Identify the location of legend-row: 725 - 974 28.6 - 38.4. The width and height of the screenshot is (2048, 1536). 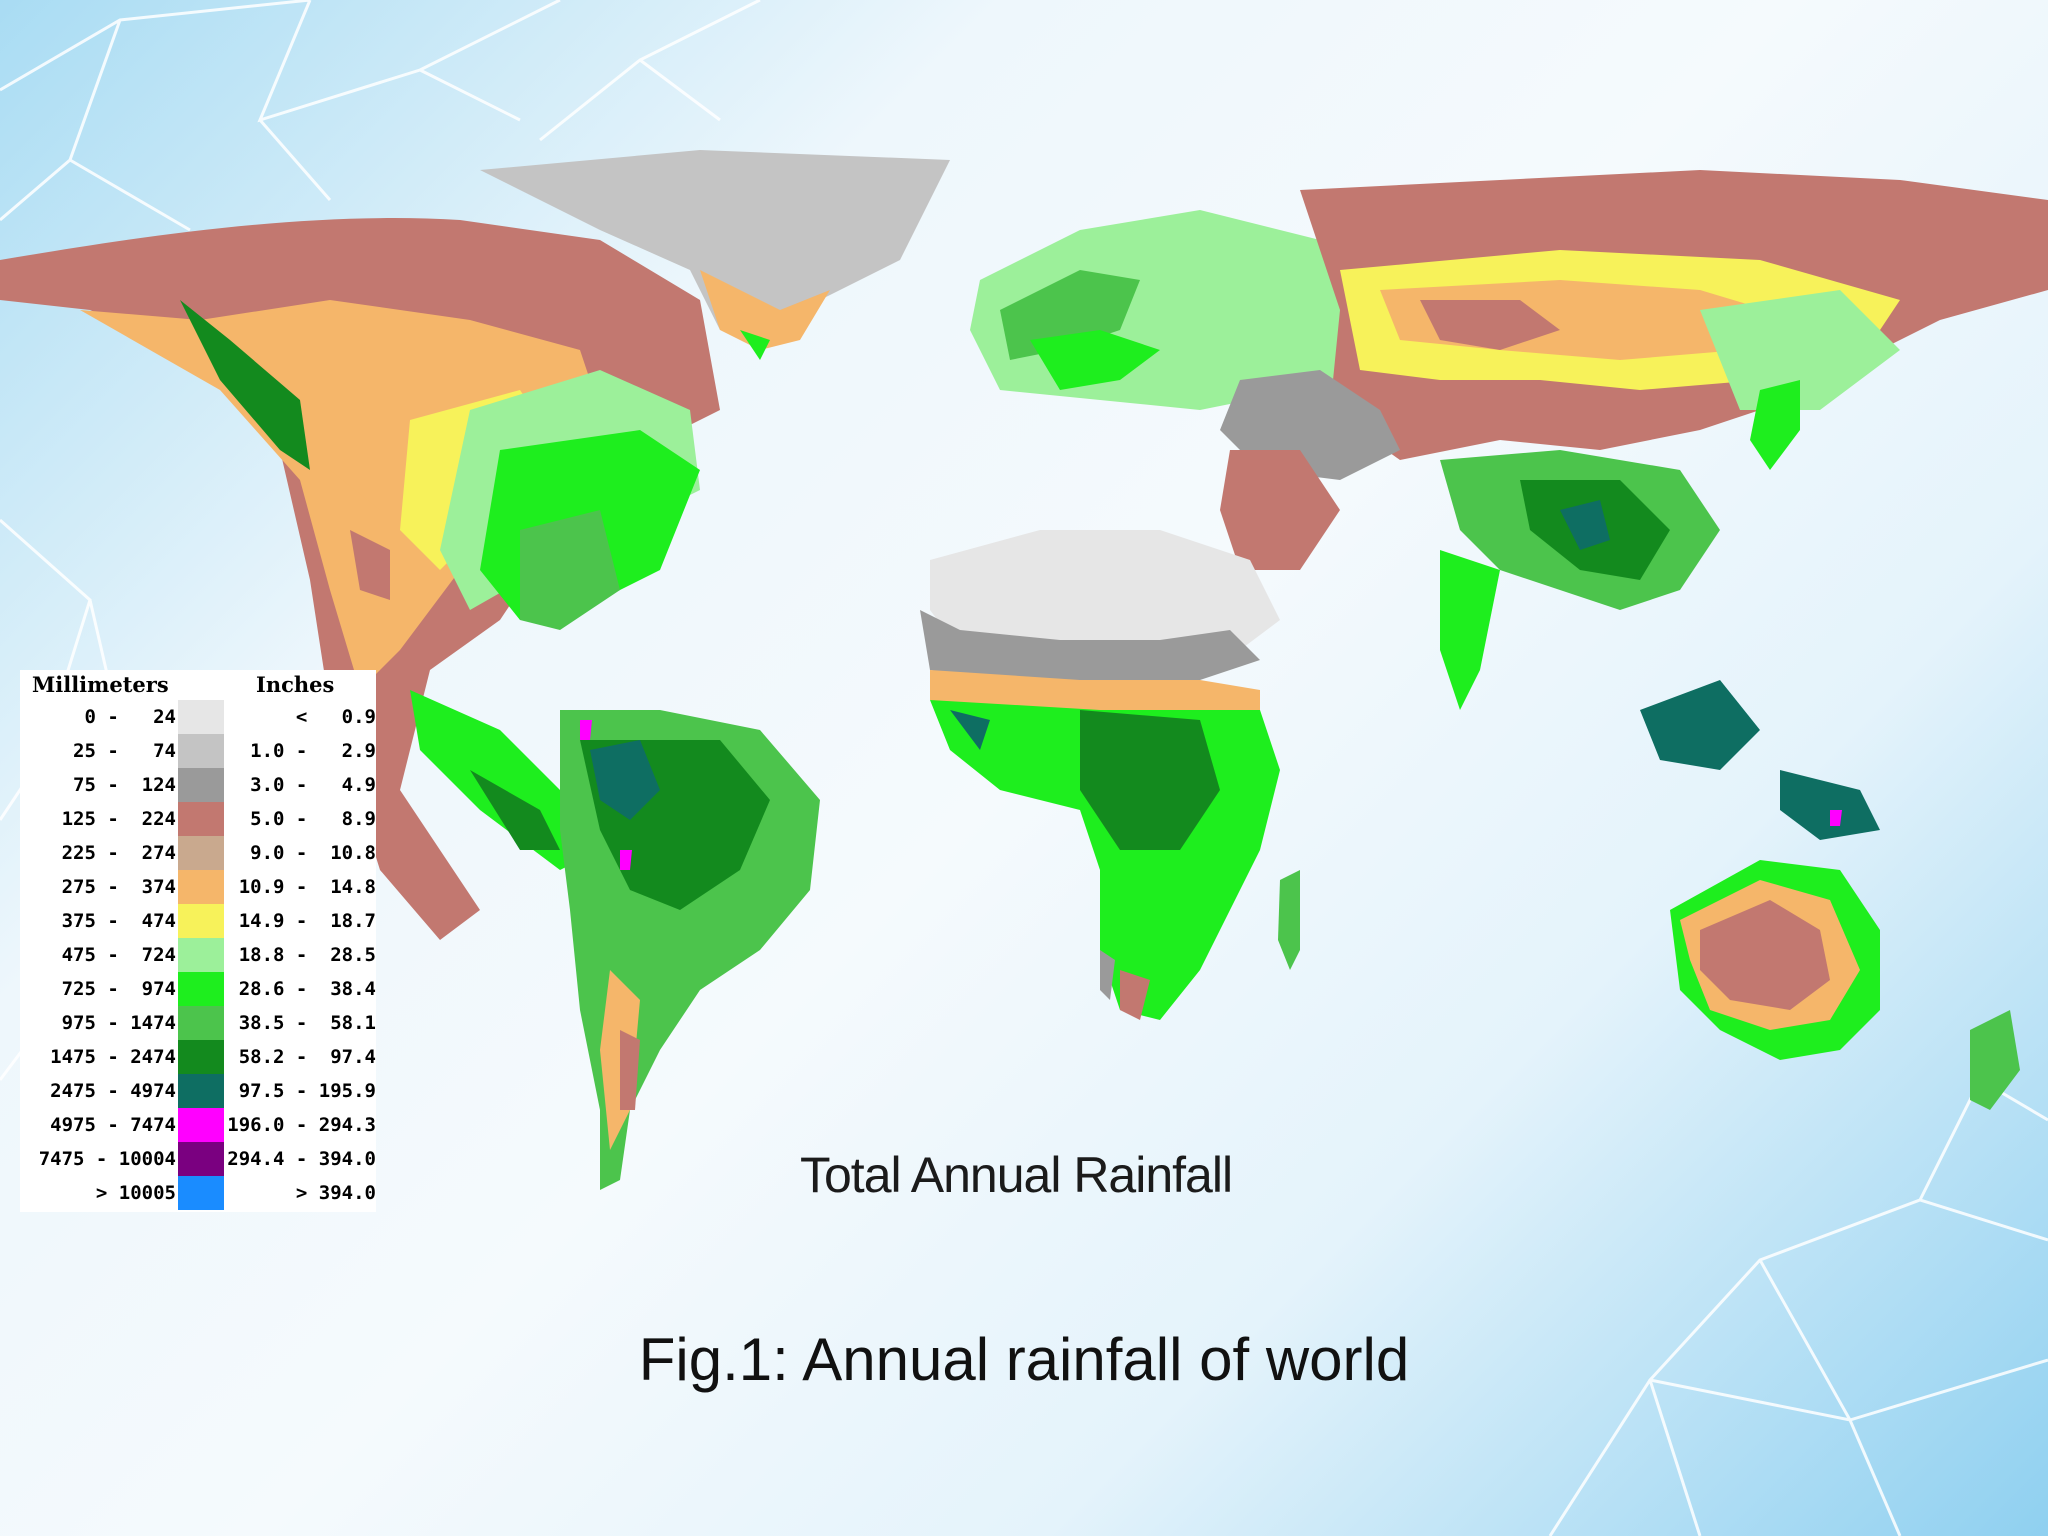
(198, 989).